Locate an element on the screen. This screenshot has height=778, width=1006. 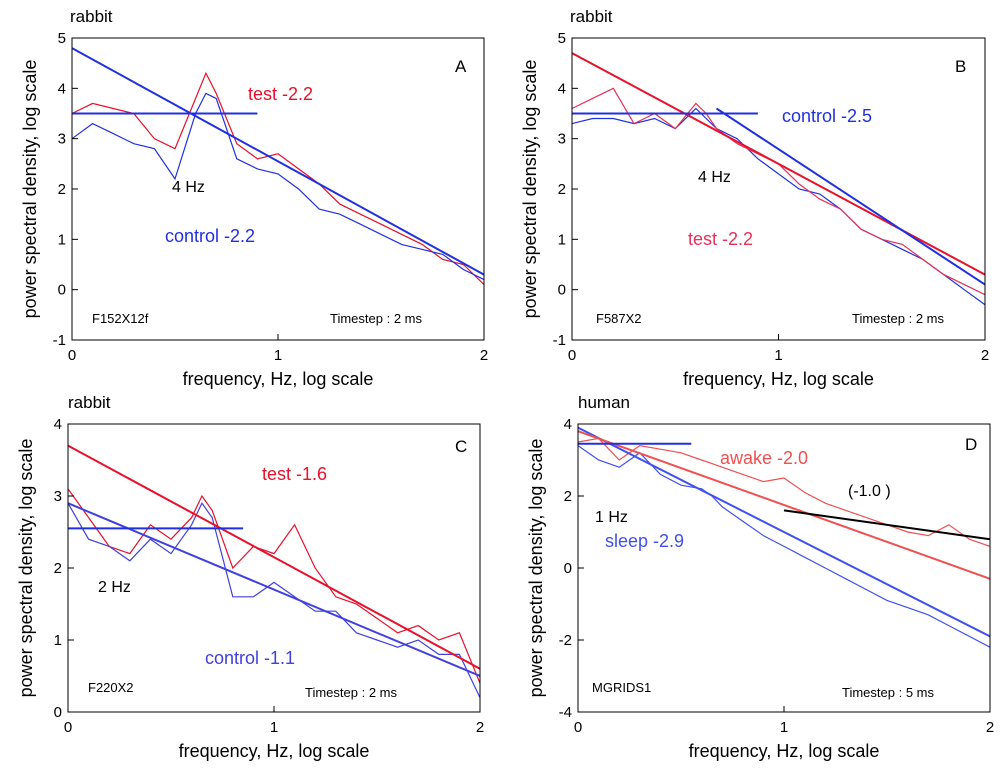
annotation: F587X2 is located at coordinates (619, 318).